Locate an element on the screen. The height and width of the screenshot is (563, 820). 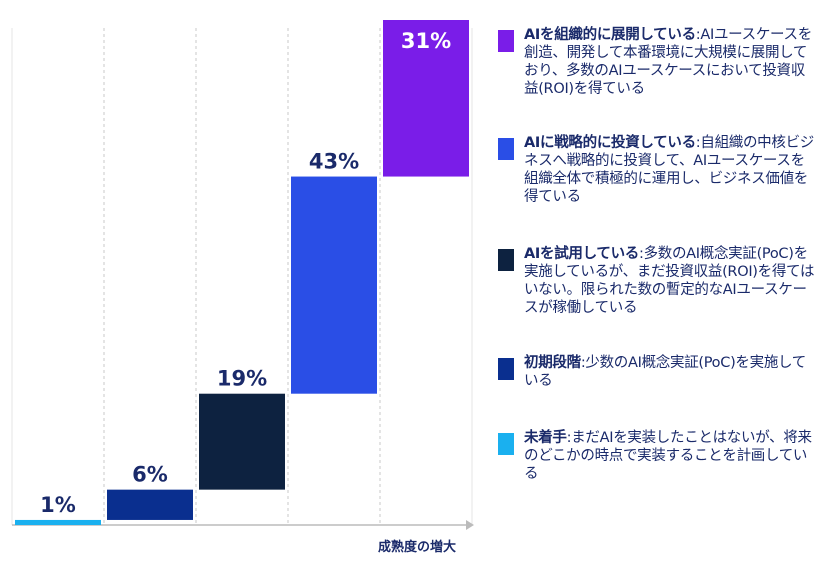
legend-title: AIを組織的に展開している is located at coordinates (610, 35).